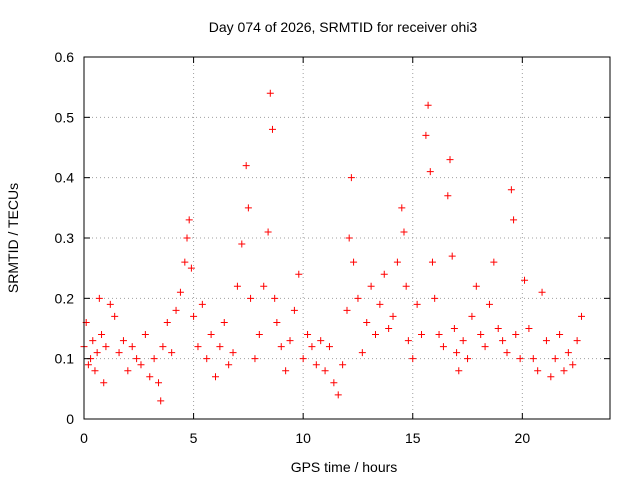  Describe the element at coordinates (65, 178) in the screenshot. I see `y-tick-label: 0.4` at that location.